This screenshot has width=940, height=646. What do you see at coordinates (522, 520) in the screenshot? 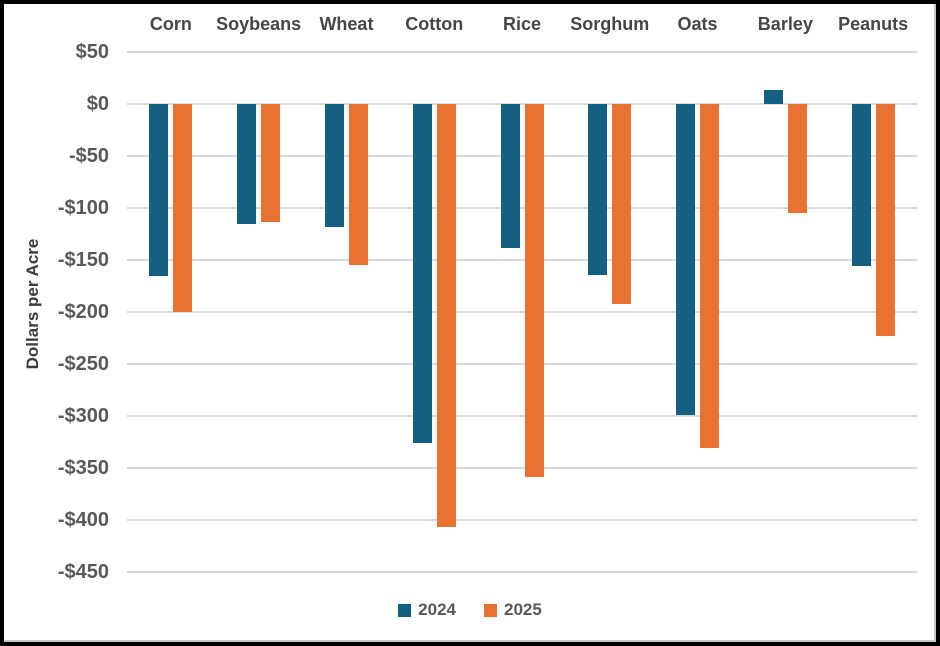
I see `gridline--$400` at bounding box center [522, 520].